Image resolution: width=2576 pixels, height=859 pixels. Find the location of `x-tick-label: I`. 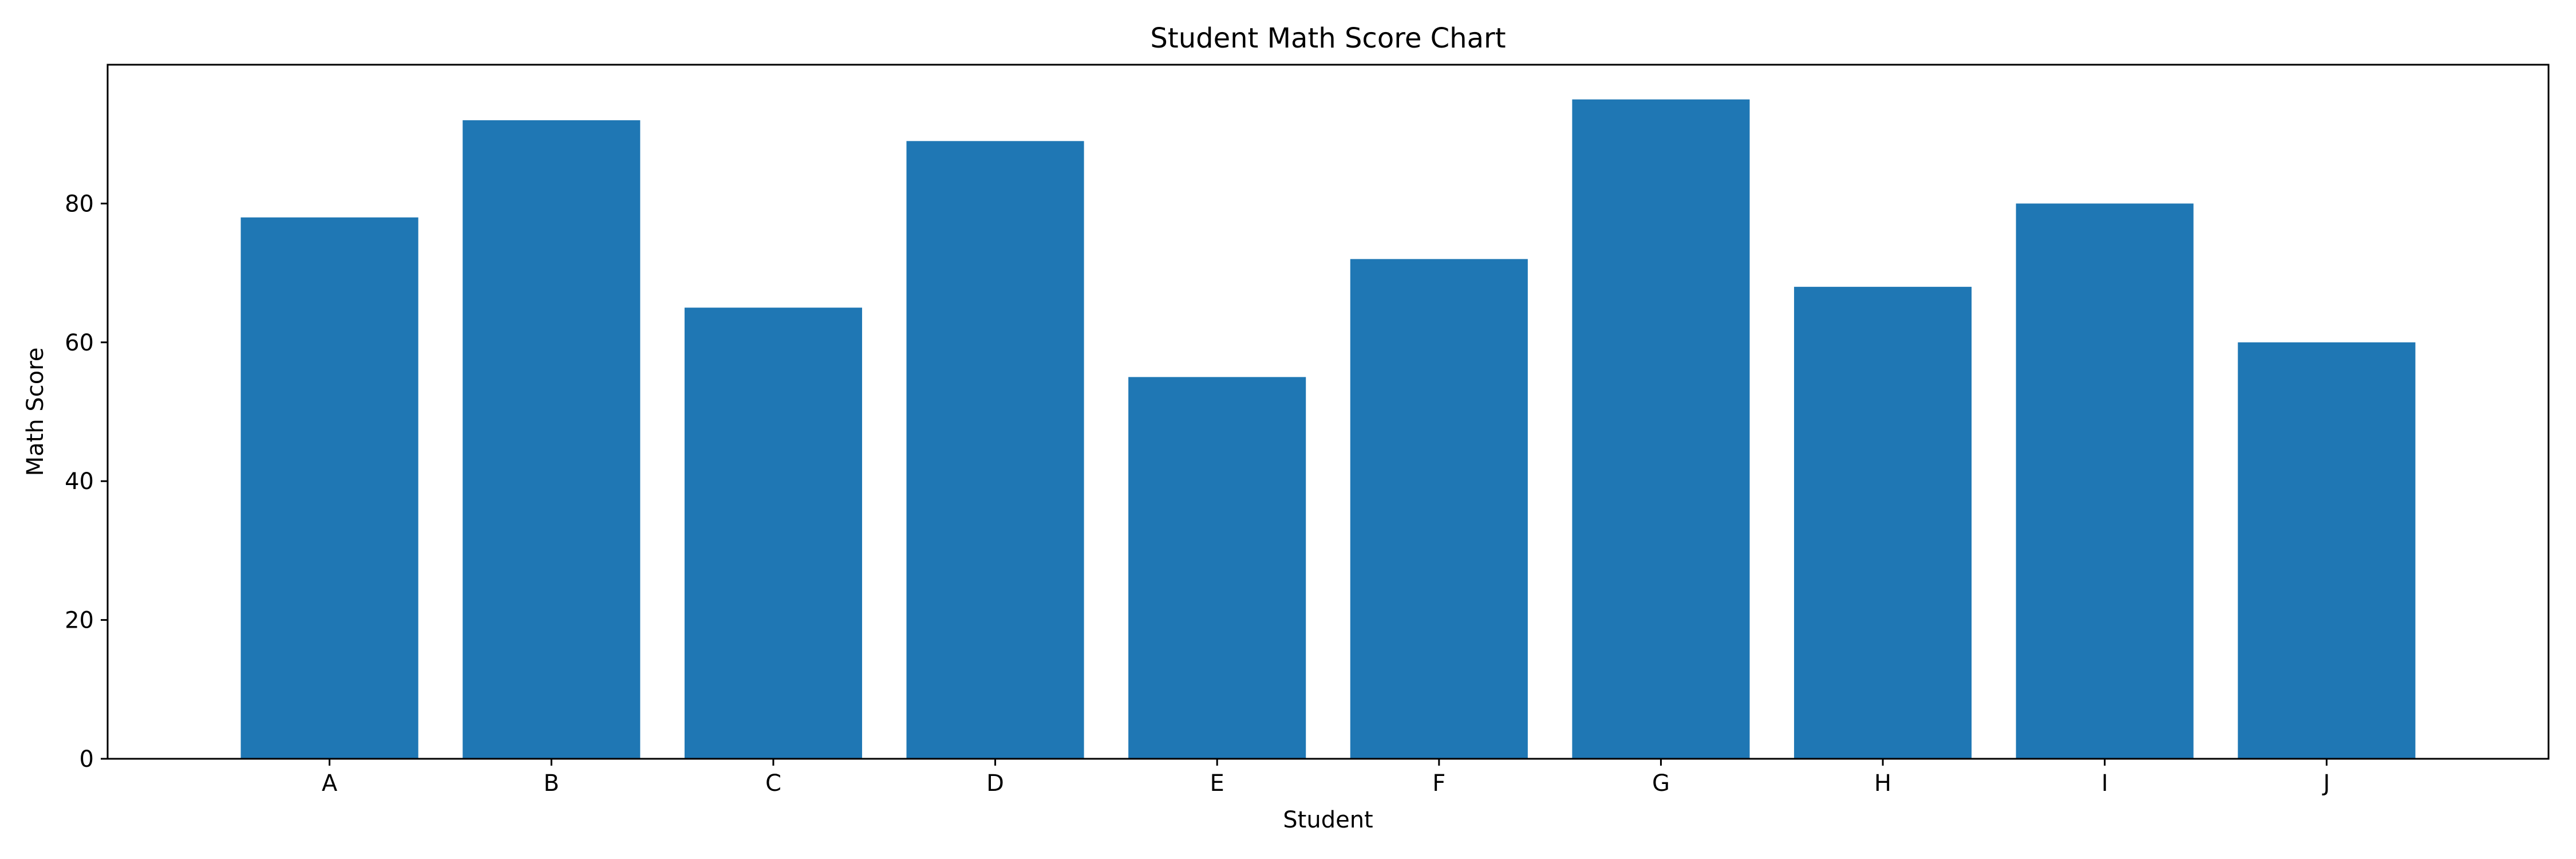

x-tick-label: I is located at coordinates (2104, 783).